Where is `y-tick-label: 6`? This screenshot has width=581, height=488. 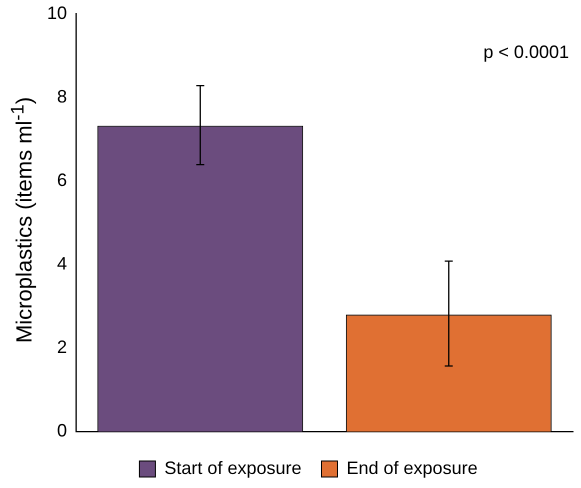 y-tick-label: 6 is located at coordinates (62, 180).